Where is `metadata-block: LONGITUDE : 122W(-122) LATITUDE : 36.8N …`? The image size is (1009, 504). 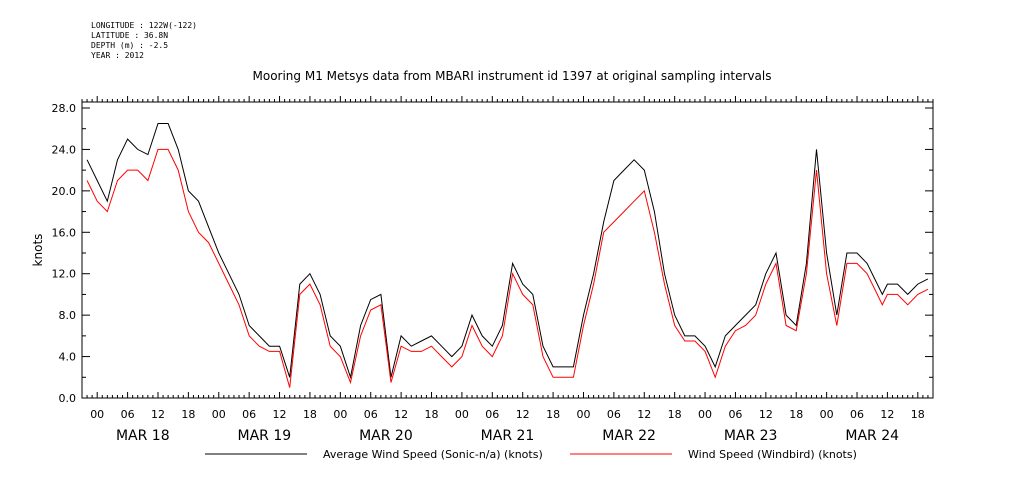 metadata-block: LONGITUDE : 122W(-122) LATITUDE : 36.8N … is located at coordinates (144, 41).